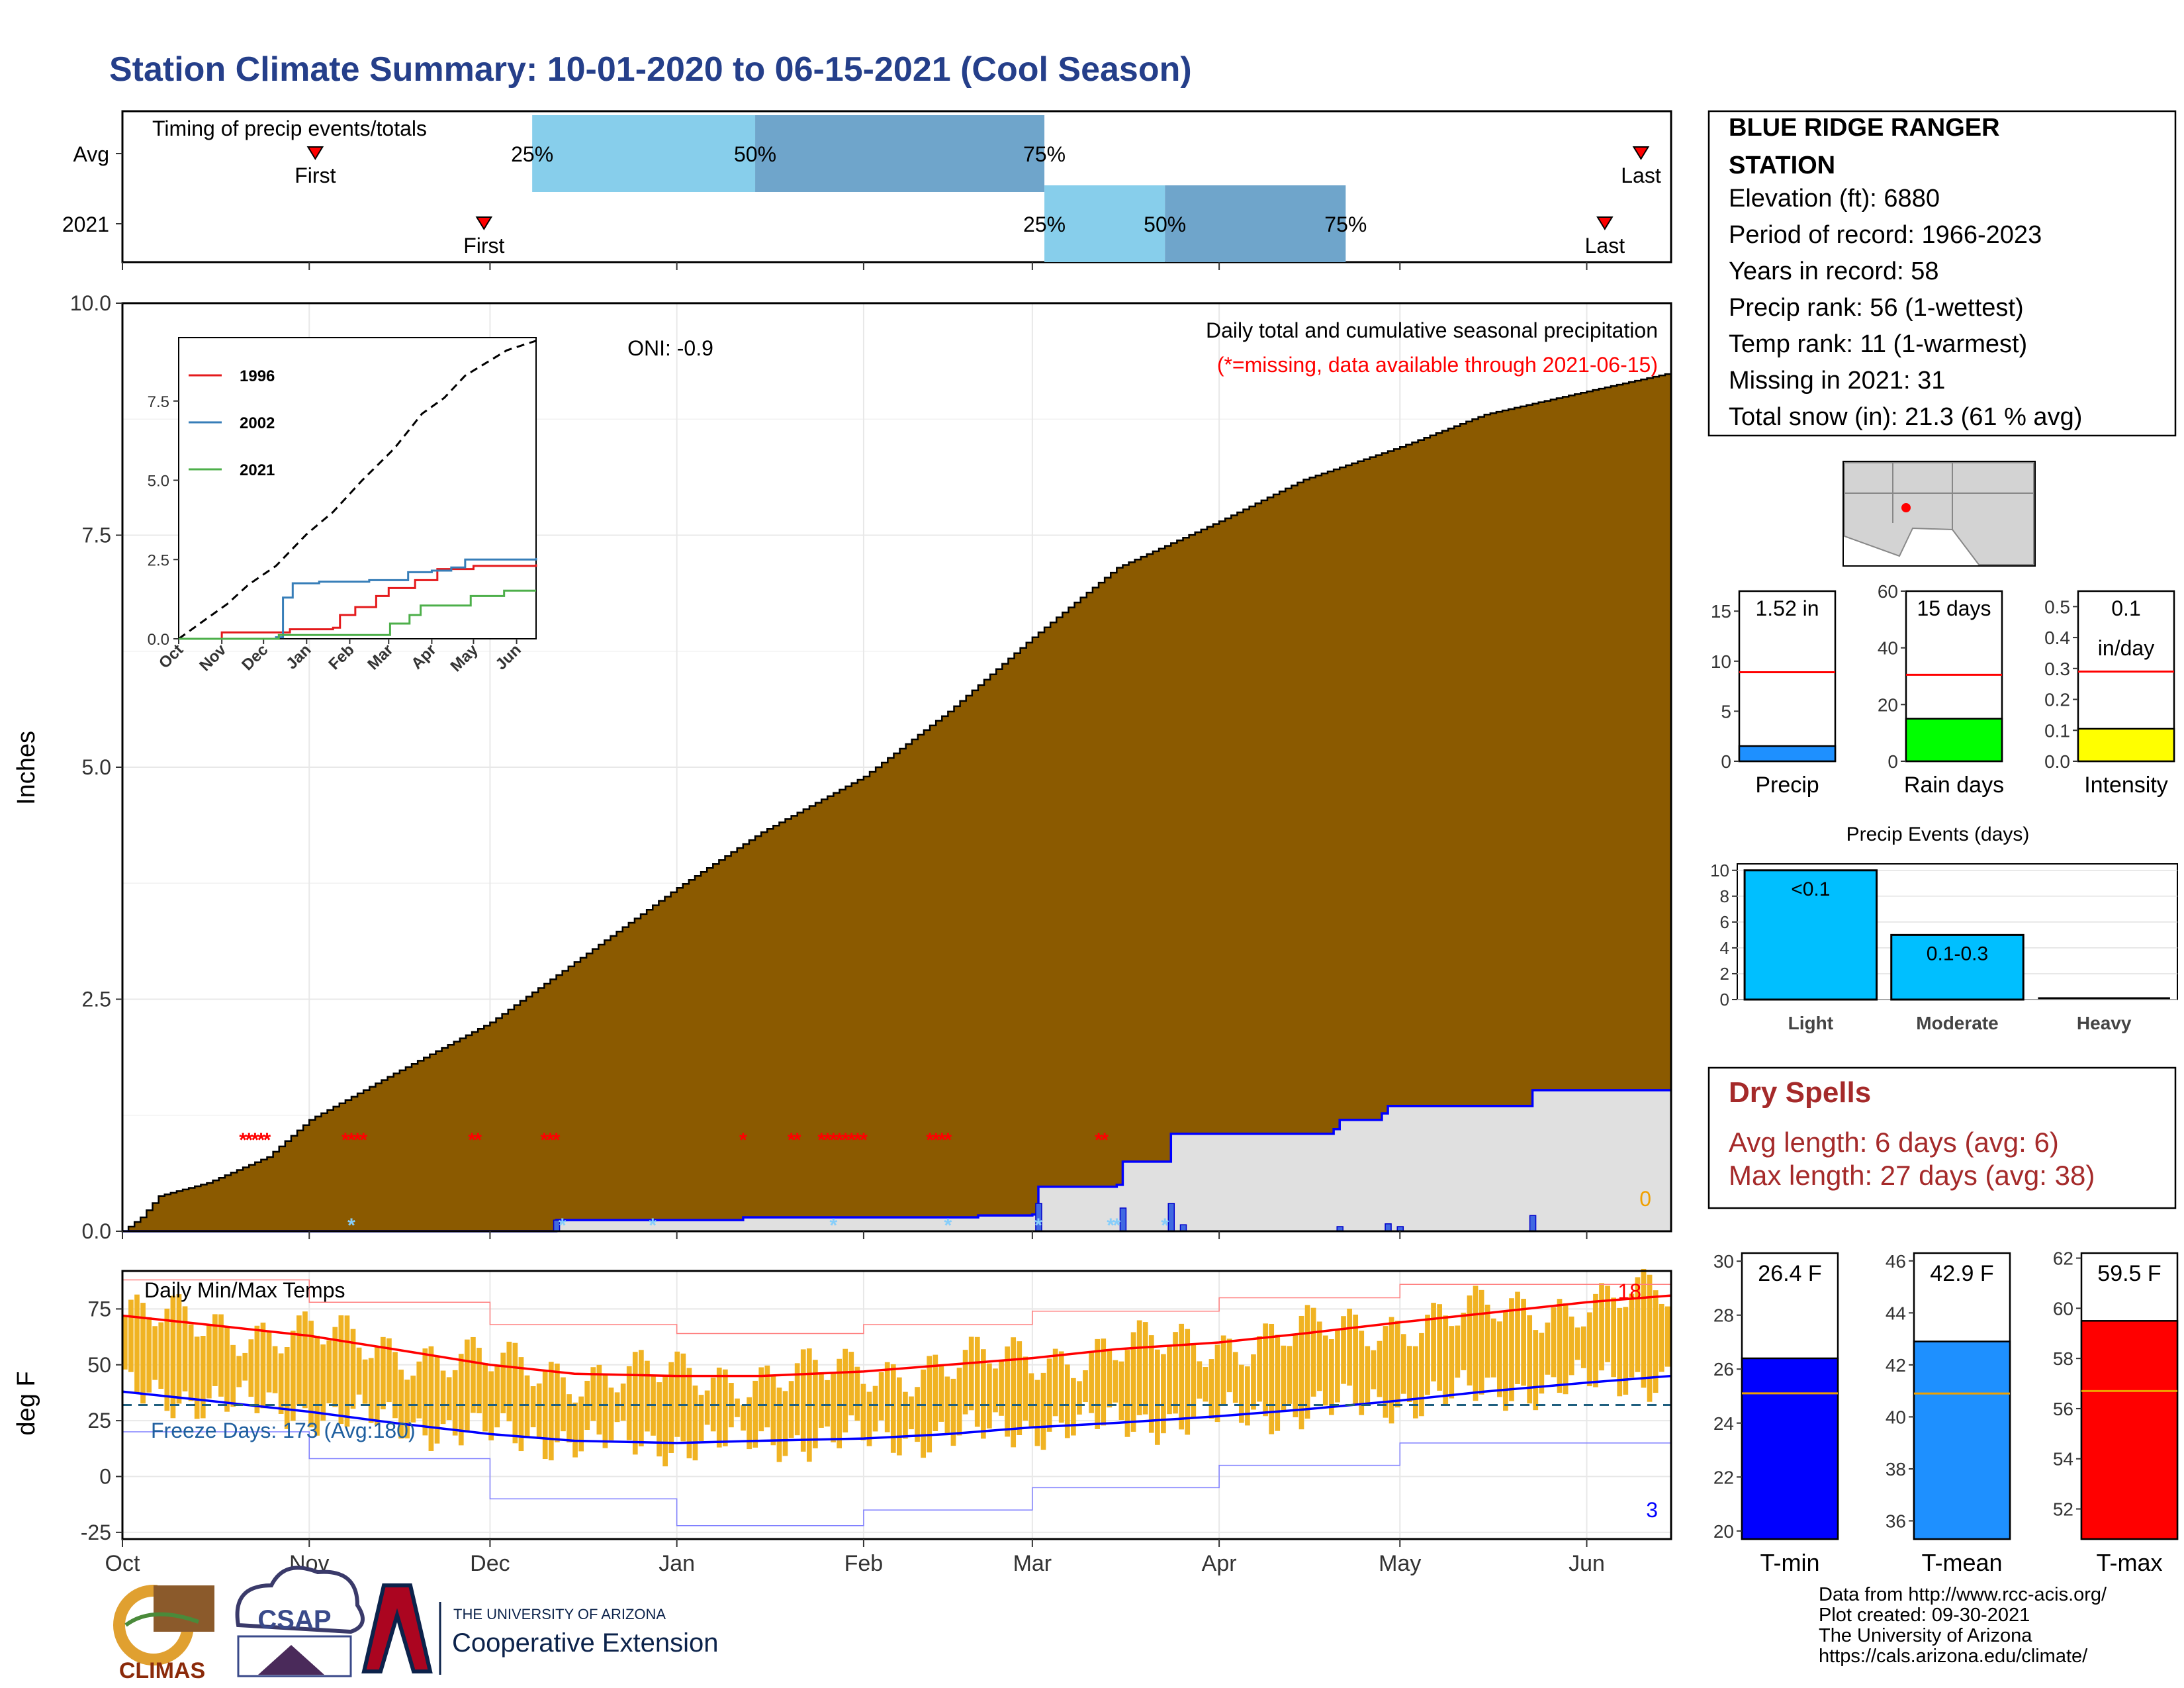 Image resolution: width=2184 pixels, height=1688 pixels. I want to click on station-info-line: Period of record: 1966-2023, so click(1885, 235).